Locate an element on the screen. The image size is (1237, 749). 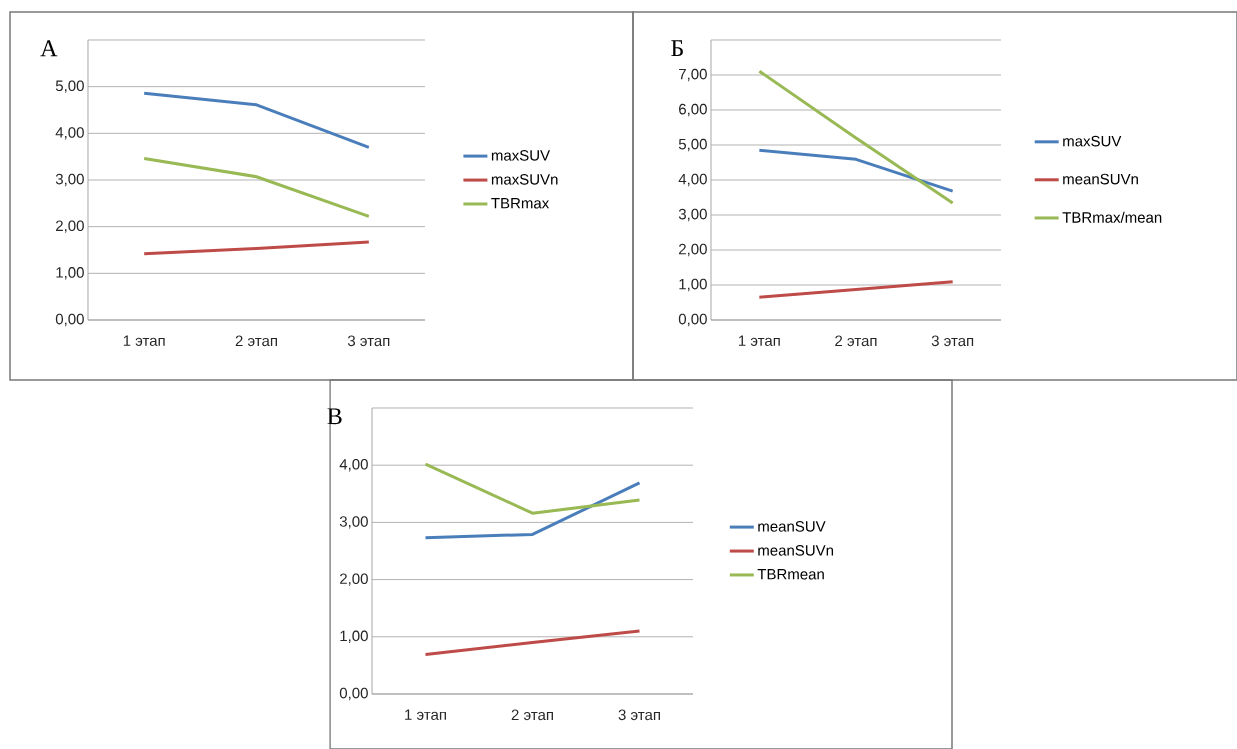
legend-label: TBRmax is located at coordinates (520, 203).